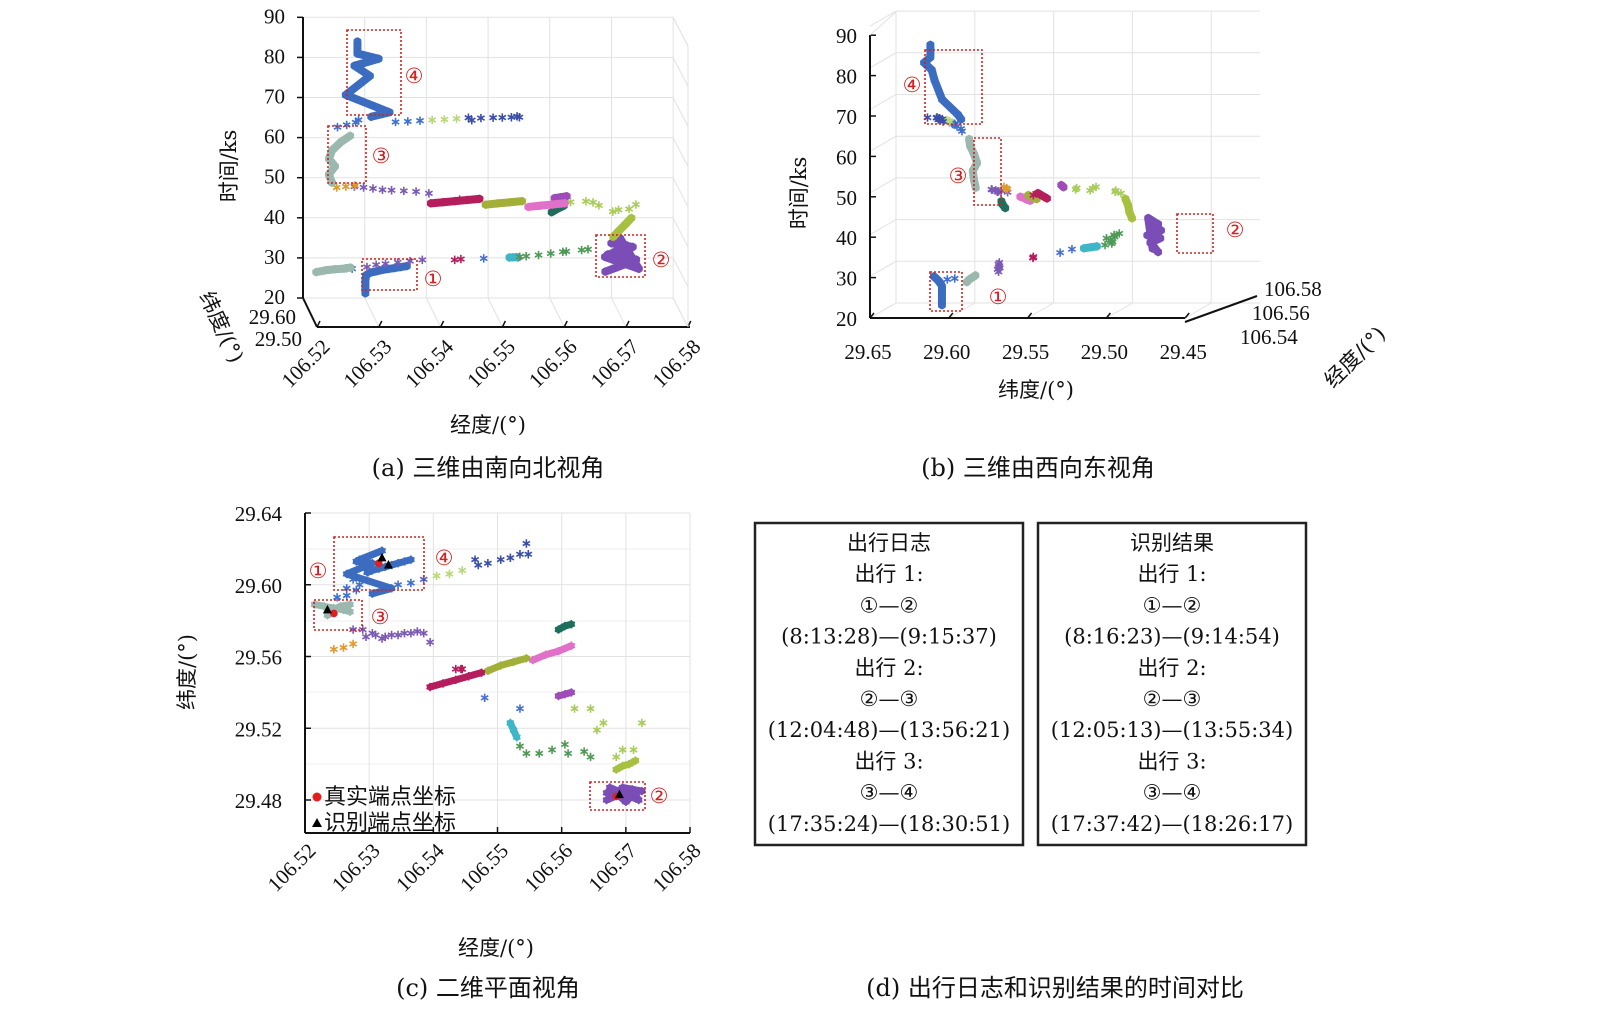 This screenshot has height=1030, width=1600. Describe the element at coordinates (615, 364) in the screenshot. I see `x-tick-label: 106.57` at that location.